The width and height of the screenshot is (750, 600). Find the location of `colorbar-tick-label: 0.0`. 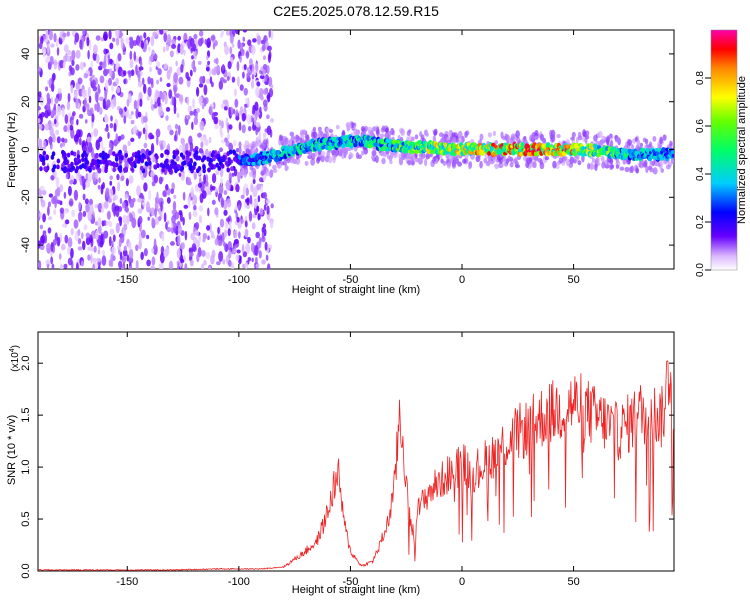

colorbar-tick-label: 0.0 is located at coordinates (700, 270).